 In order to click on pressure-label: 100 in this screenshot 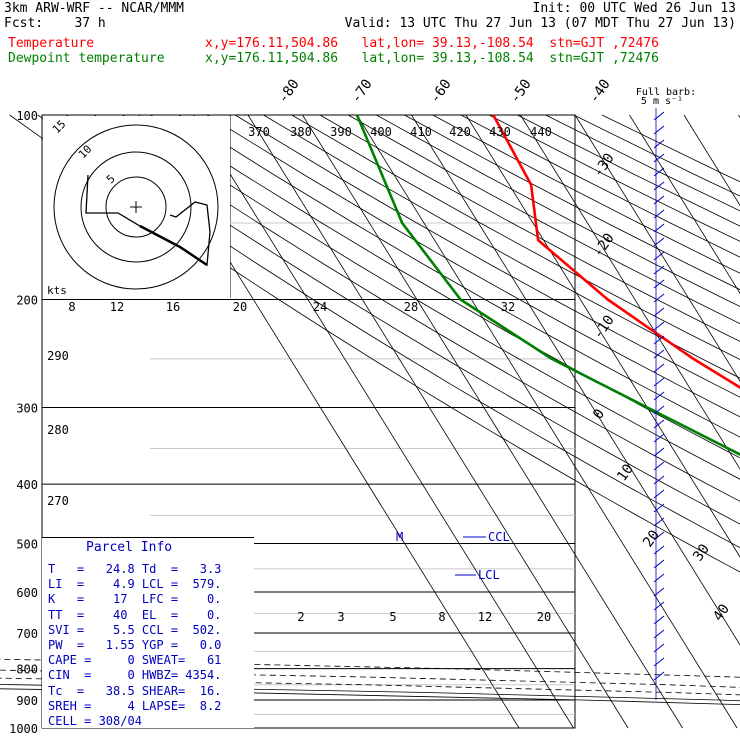, I will do `click(27, 116)`.